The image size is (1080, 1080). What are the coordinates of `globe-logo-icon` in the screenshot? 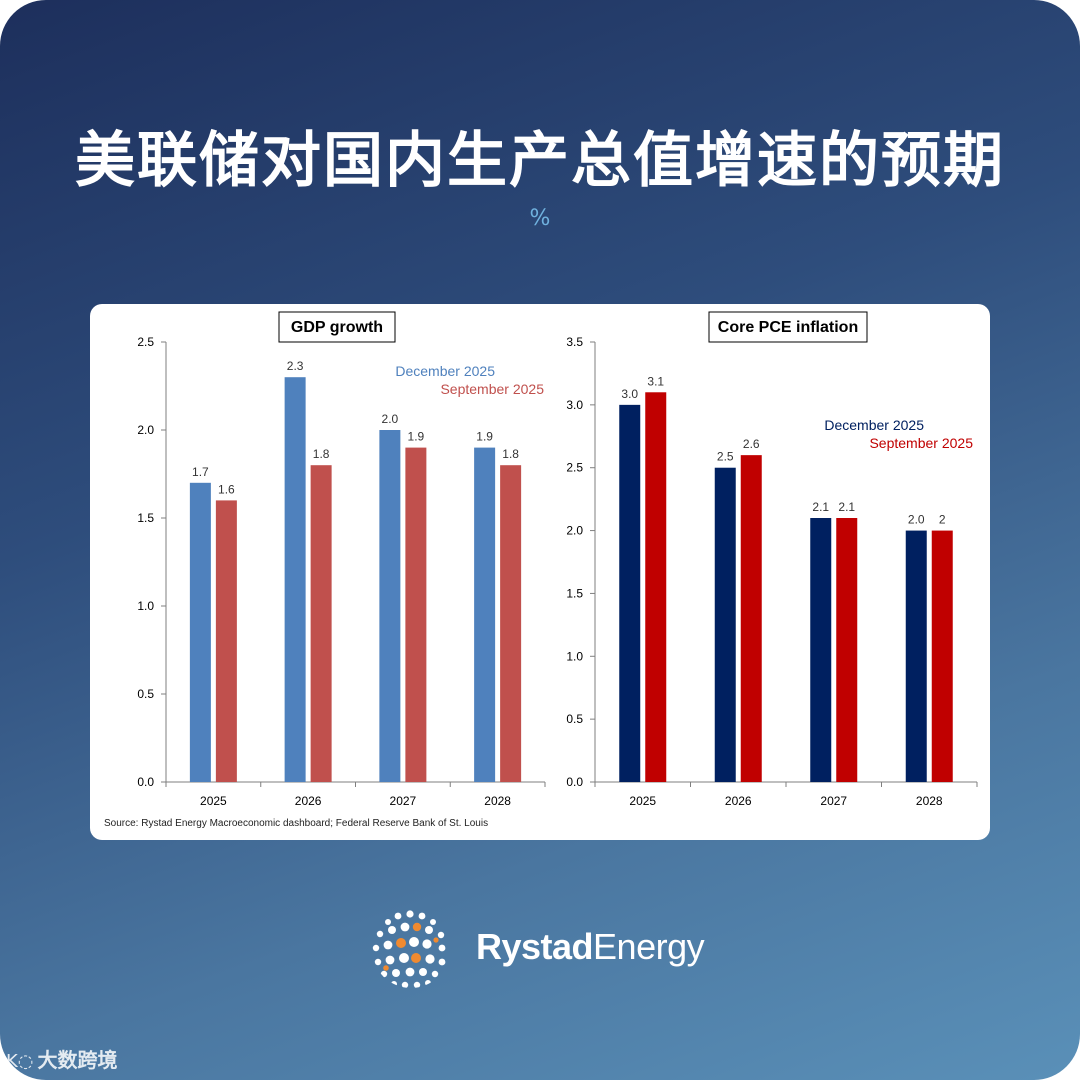 It's located at (409, 949).